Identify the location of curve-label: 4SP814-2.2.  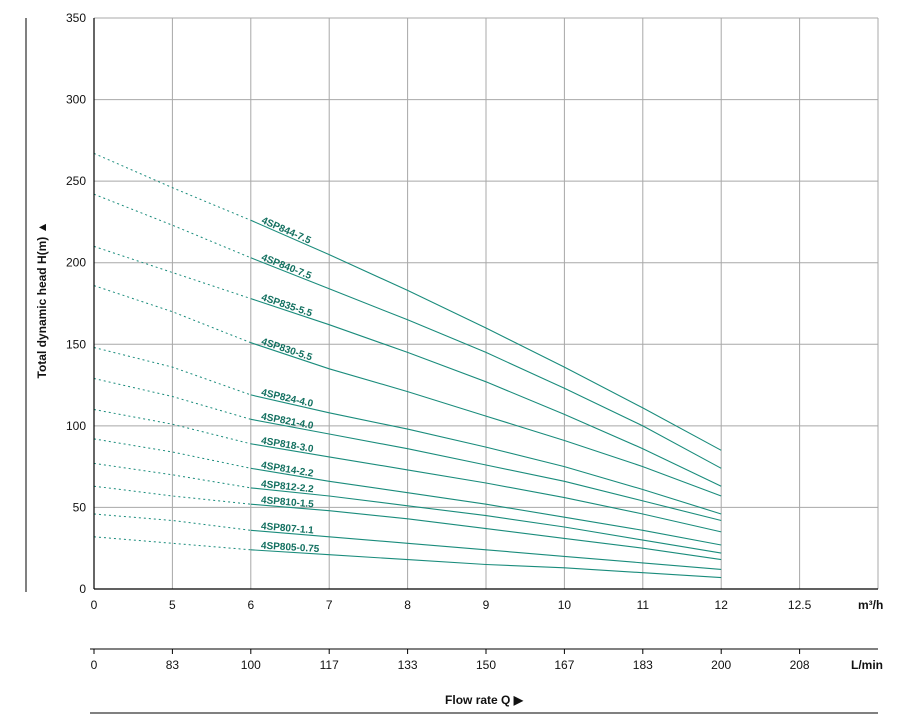
(287, 470).